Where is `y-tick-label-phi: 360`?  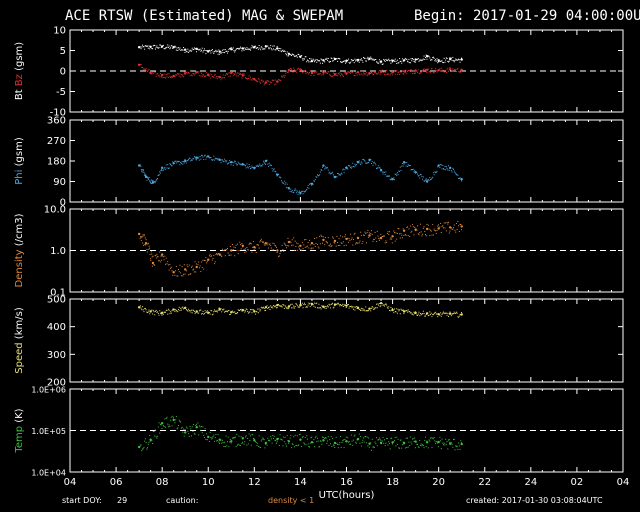
y-tick-label-phi: 360 is located at coordinates (56, 121).